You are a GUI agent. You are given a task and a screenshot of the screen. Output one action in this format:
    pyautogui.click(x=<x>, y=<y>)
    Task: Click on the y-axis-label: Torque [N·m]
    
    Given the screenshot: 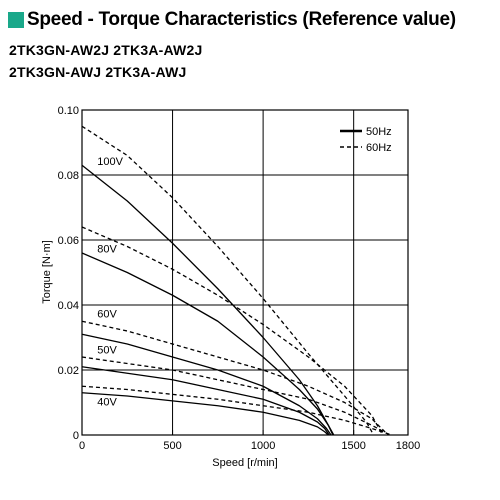 What is the action you would take?
    pyautogui.click(x=47, y=272)
    